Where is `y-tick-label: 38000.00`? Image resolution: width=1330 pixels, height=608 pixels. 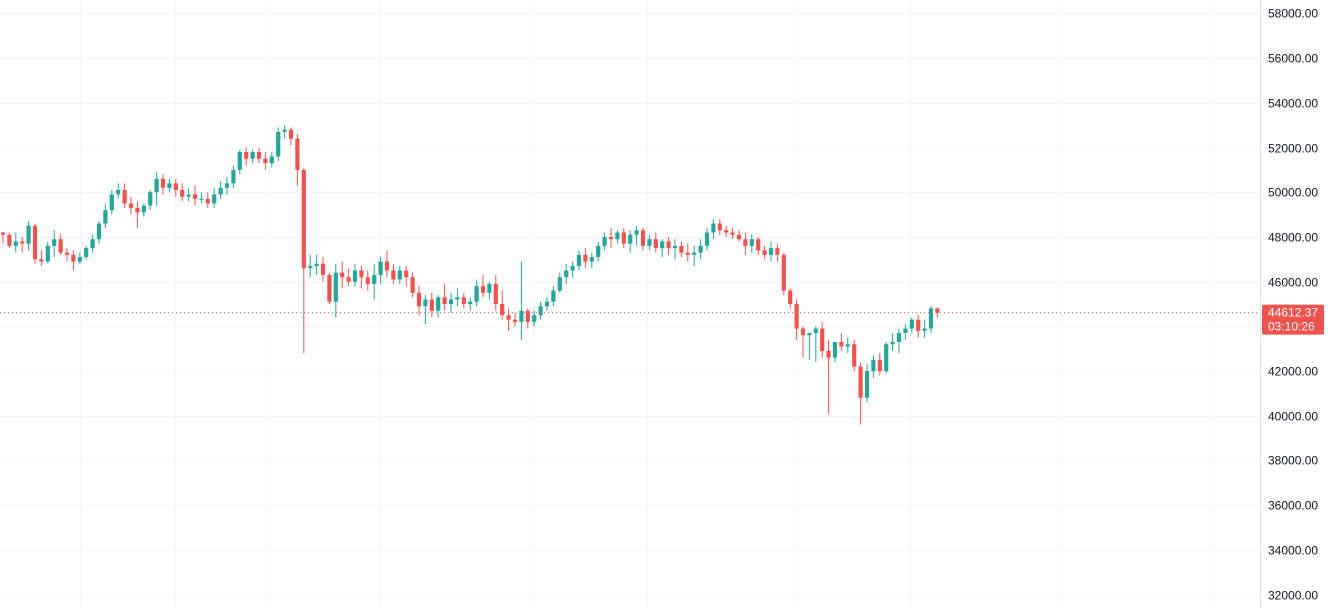 y-tick-label: 38000.00 is located at coordinates (1293, 461).